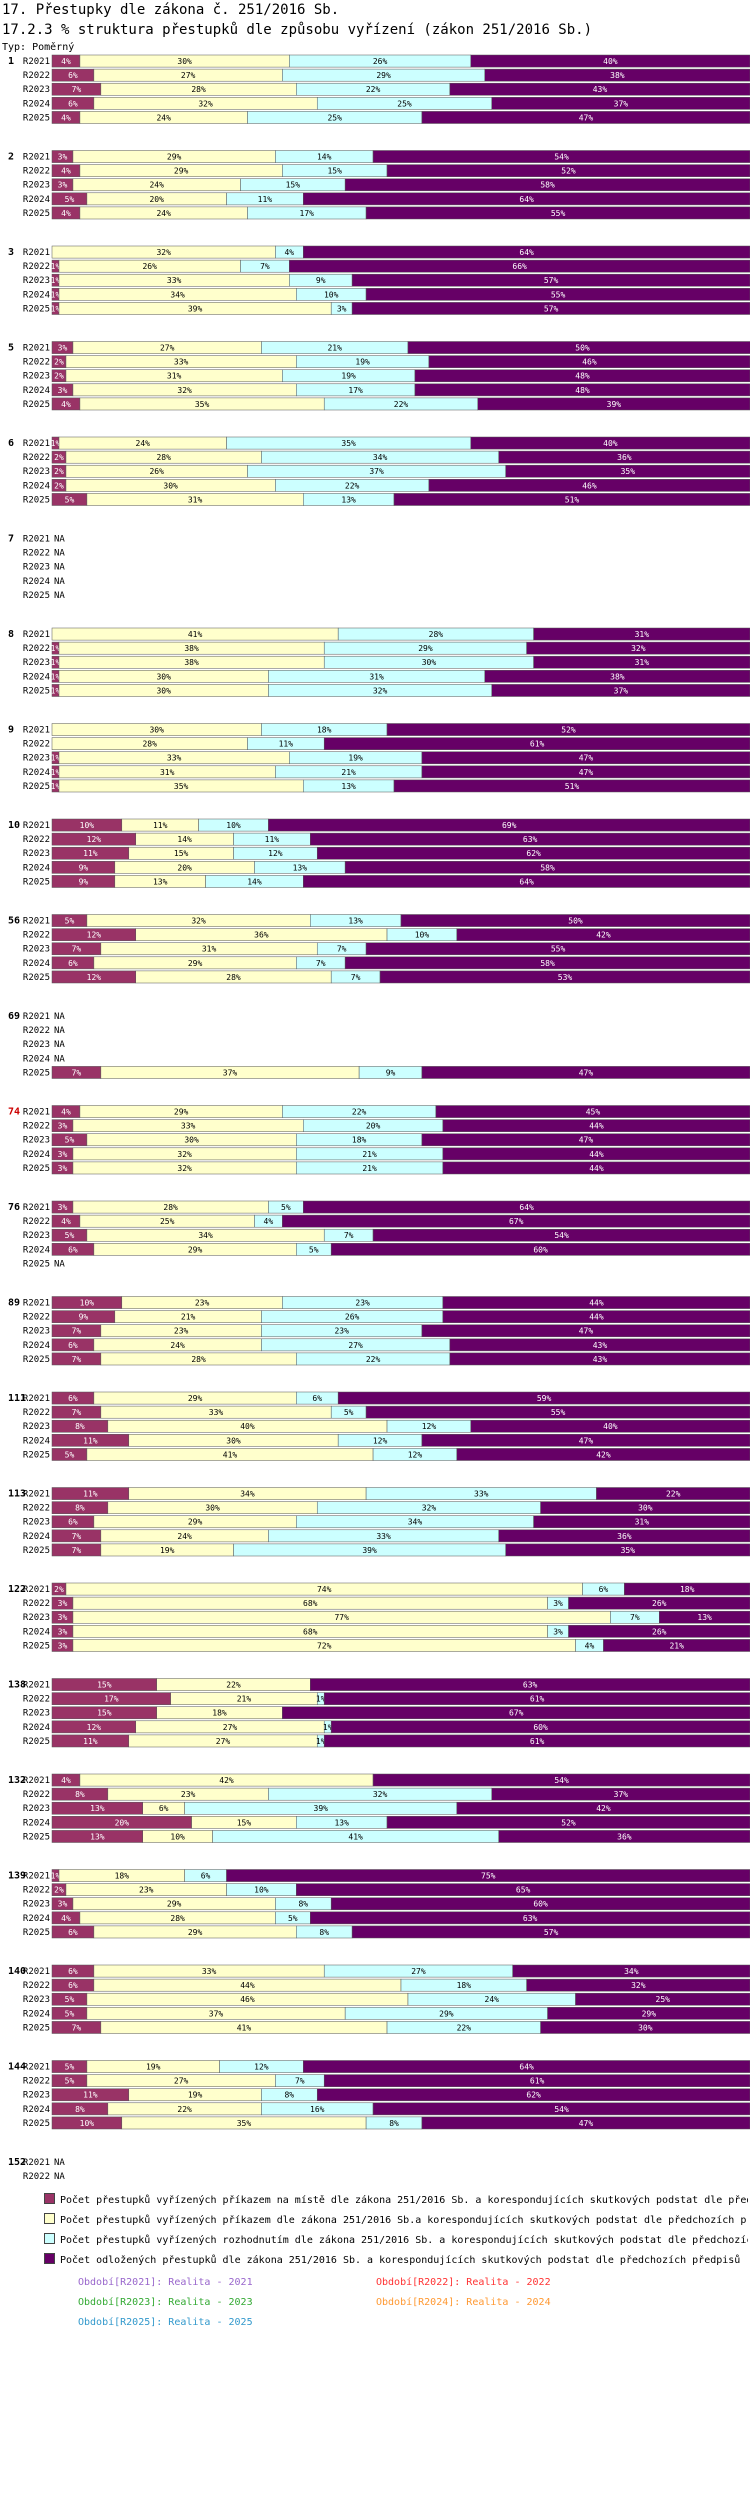 Image resolution: width=750 pixels, height=2510 pixels. Describe the element at coordinates (90, 2095) in the screenshot. I see `bar-label-144-R2023-s1: 11%` at that location.